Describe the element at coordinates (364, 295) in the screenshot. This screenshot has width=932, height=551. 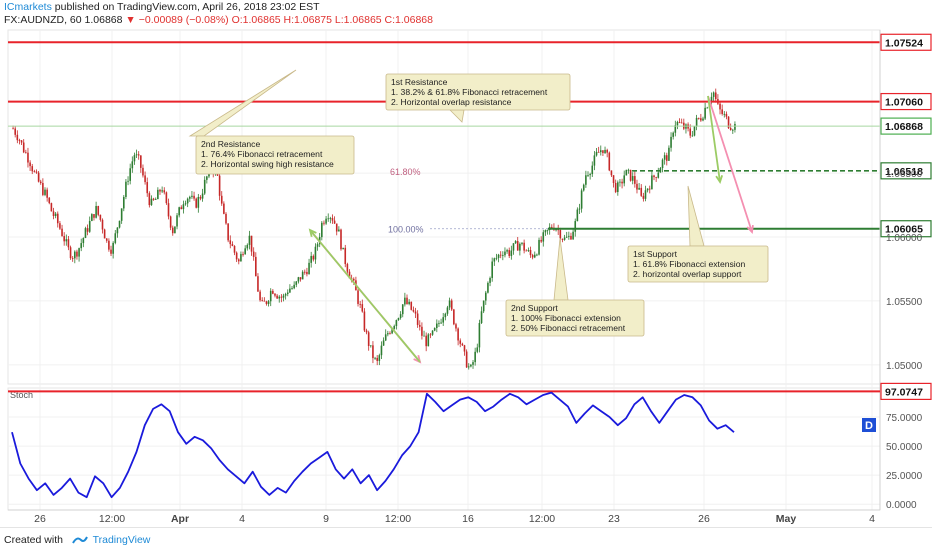
I see `green-arrow` at that location.